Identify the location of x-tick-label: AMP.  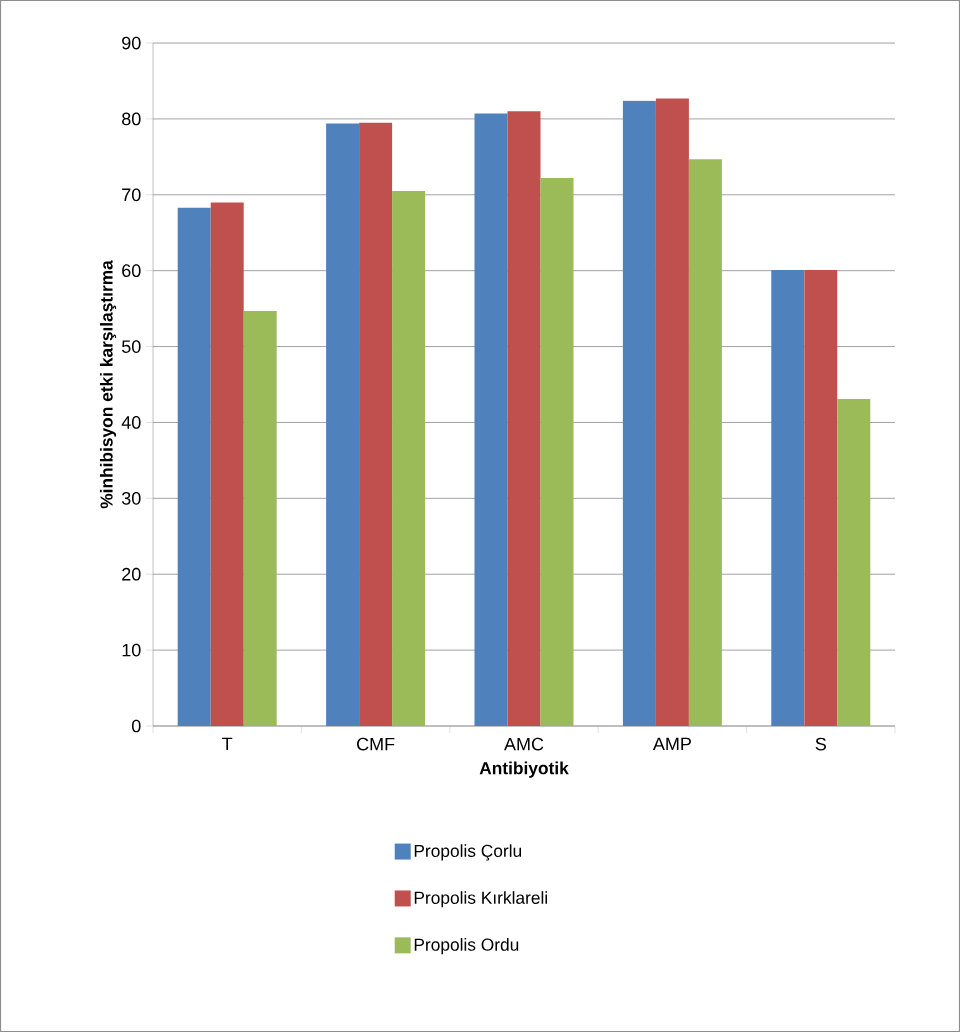
(671, 744).